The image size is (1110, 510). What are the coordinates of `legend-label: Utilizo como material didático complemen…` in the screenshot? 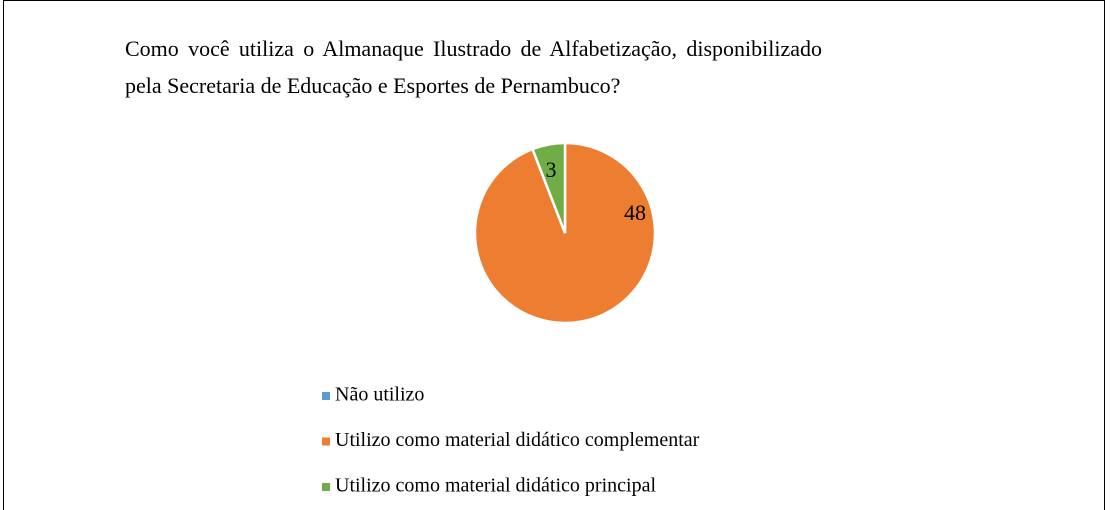 It's located at (517, 440).